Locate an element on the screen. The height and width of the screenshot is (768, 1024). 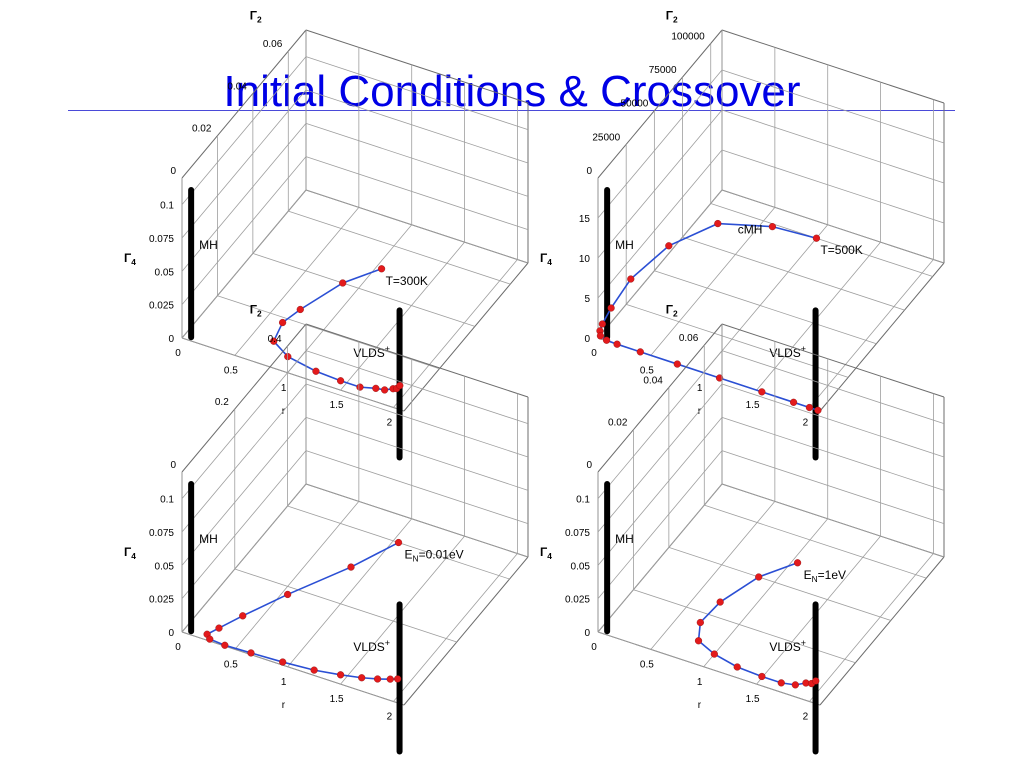
trajectory-curve is located at coordinates (302, 610).